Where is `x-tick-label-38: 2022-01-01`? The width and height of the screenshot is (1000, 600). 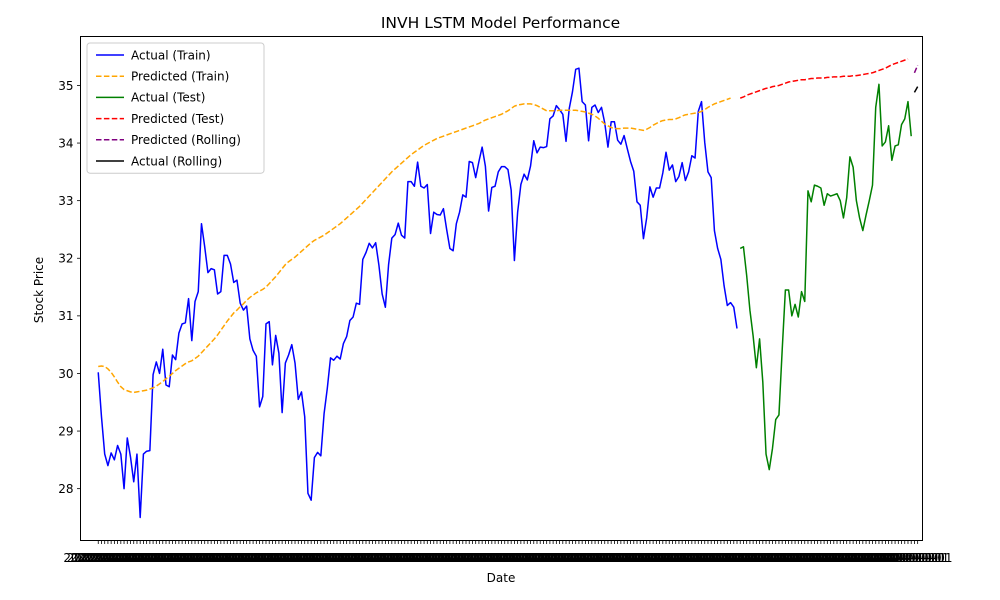 x-tick-label-38: 2022-01-01 is located at coordinates (221, 558).